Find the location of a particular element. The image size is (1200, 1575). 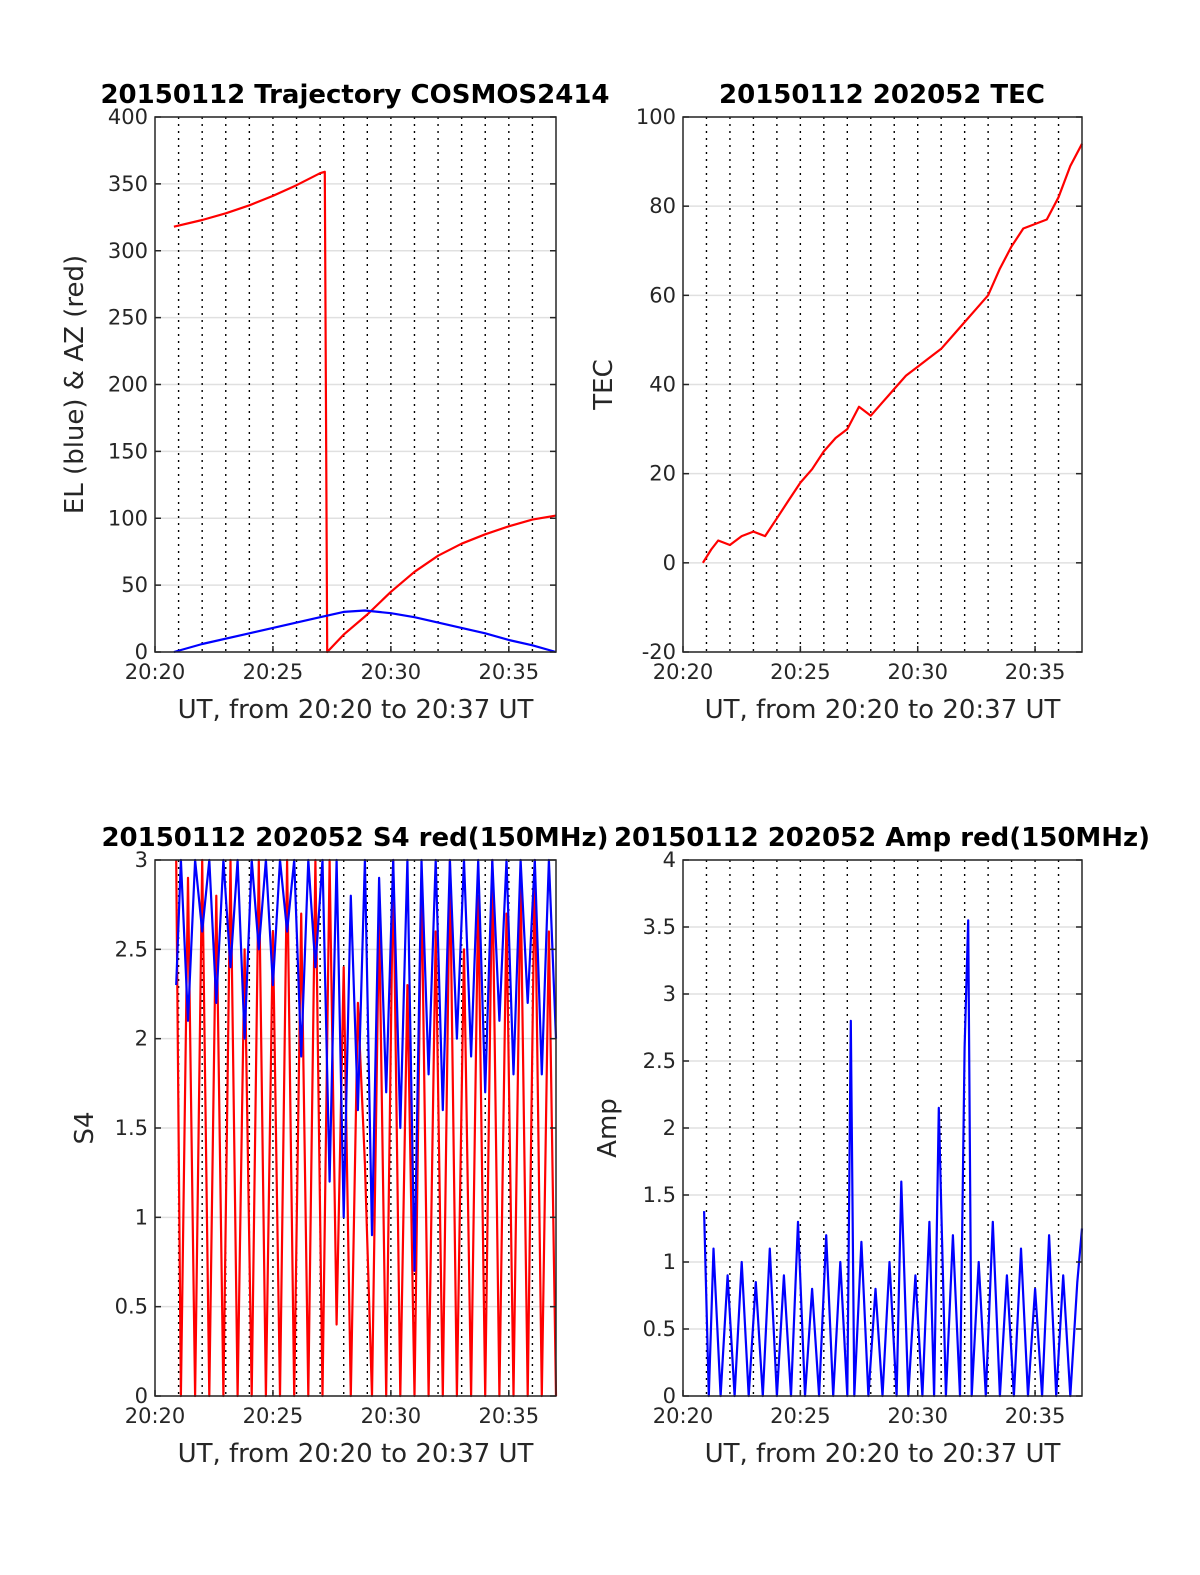

y-tick-label: -20 is located at coordinates (659, 652).